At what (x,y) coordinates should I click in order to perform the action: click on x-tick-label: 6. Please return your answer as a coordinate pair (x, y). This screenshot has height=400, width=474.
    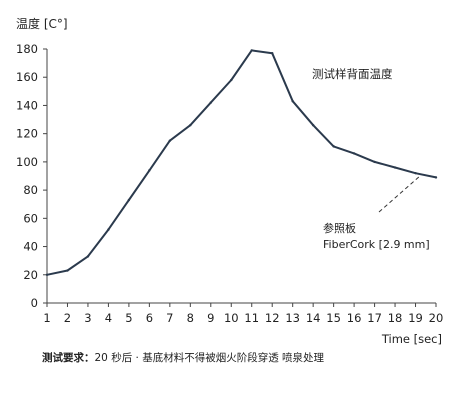
    Looking at the image, I should click on (149, 318).